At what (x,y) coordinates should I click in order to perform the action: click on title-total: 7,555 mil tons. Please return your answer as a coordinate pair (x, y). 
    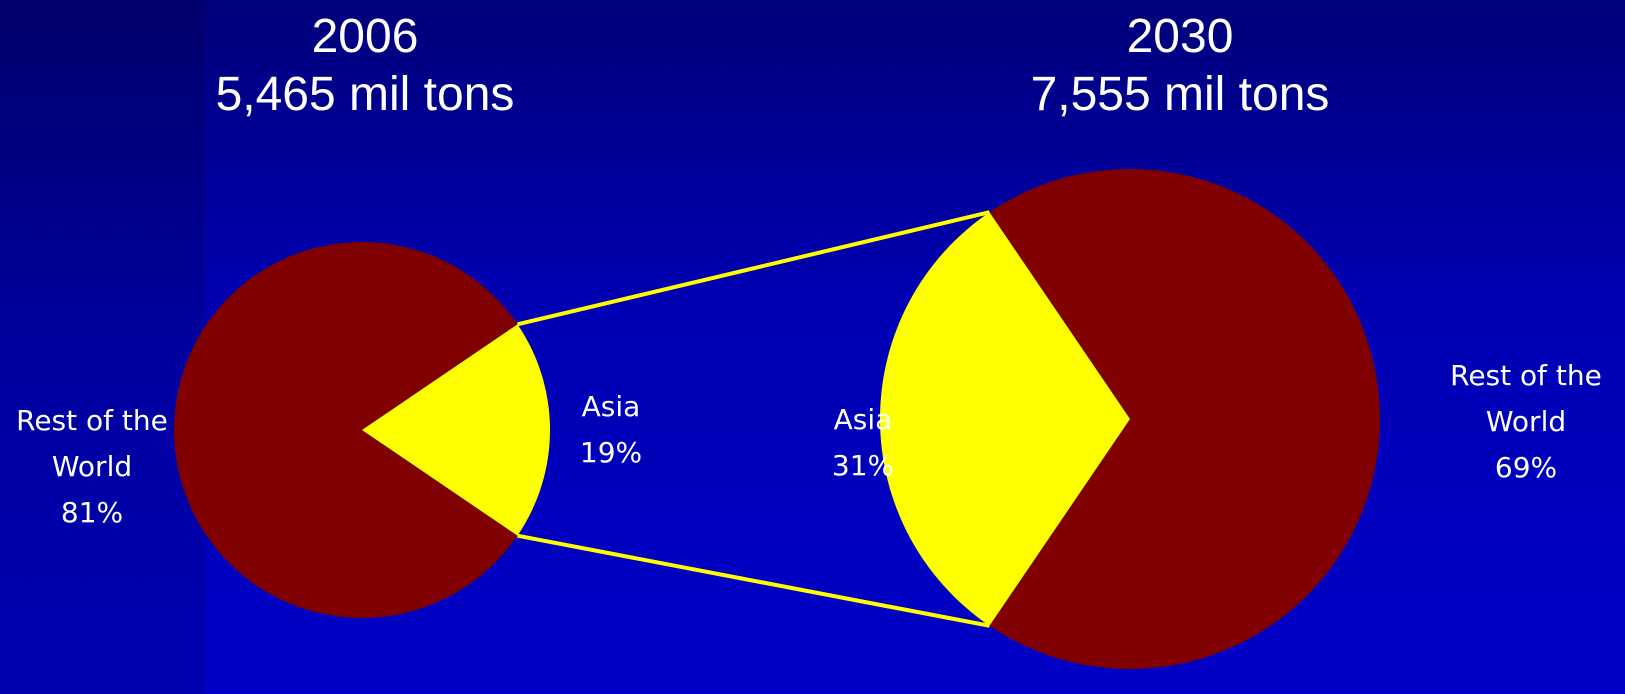
    Looking at the image, I should click on (1180, 94).